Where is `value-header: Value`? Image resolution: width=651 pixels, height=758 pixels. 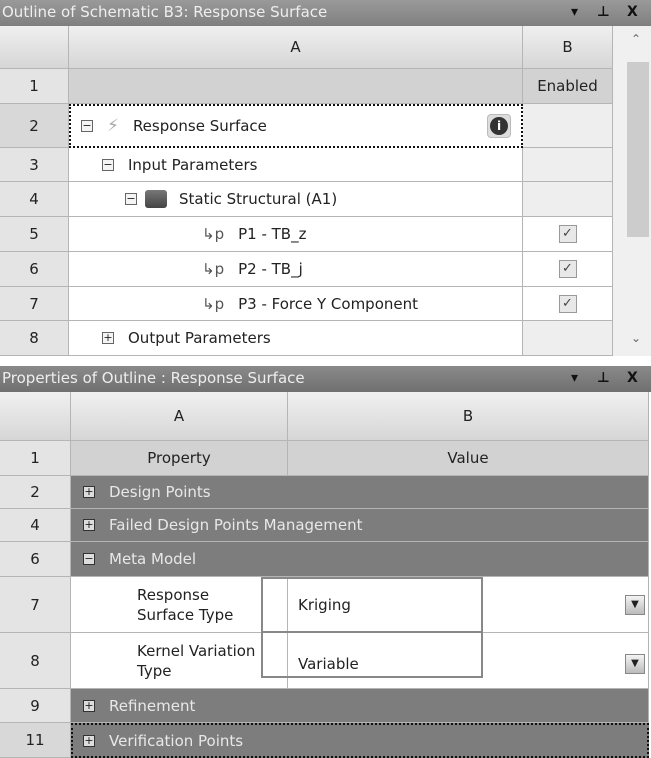
value-header: Value is located at coordinates (468, 458).